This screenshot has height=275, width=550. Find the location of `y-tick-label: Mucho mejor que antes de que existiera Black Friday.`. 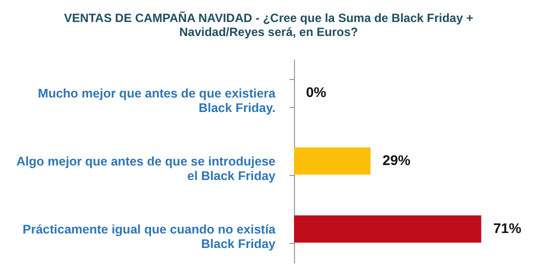

y-tick-label: Mucho mejor que antes de que existiera Black Friday. is located at coordinates (157, 100).